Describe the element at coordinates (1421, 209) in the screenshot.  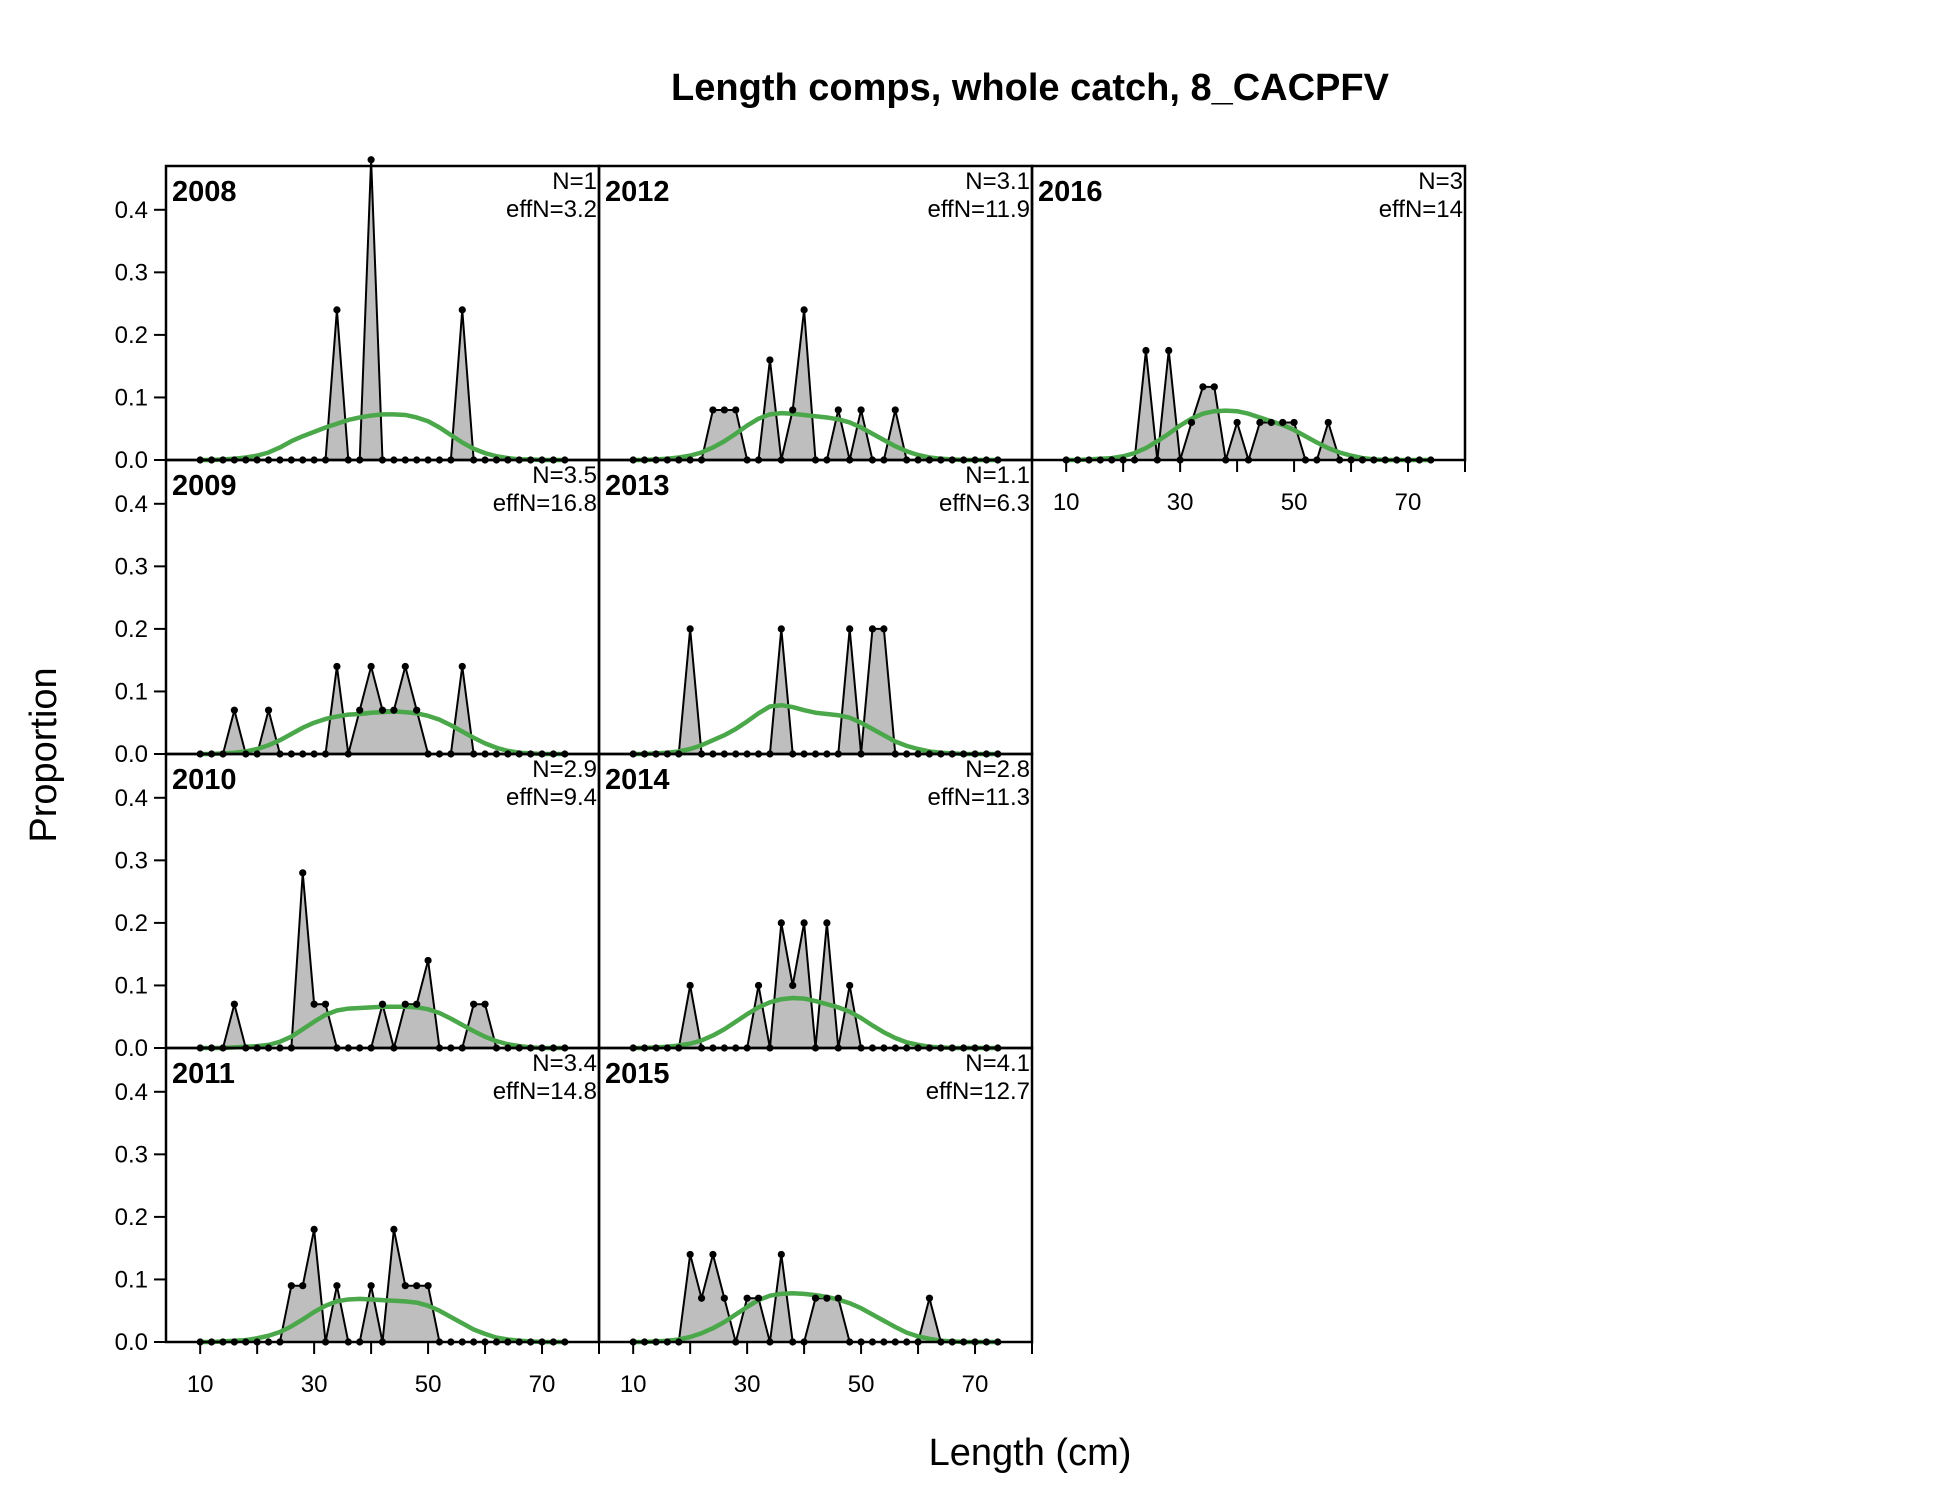
I see `panel-effn-label: effN=14` at that location.